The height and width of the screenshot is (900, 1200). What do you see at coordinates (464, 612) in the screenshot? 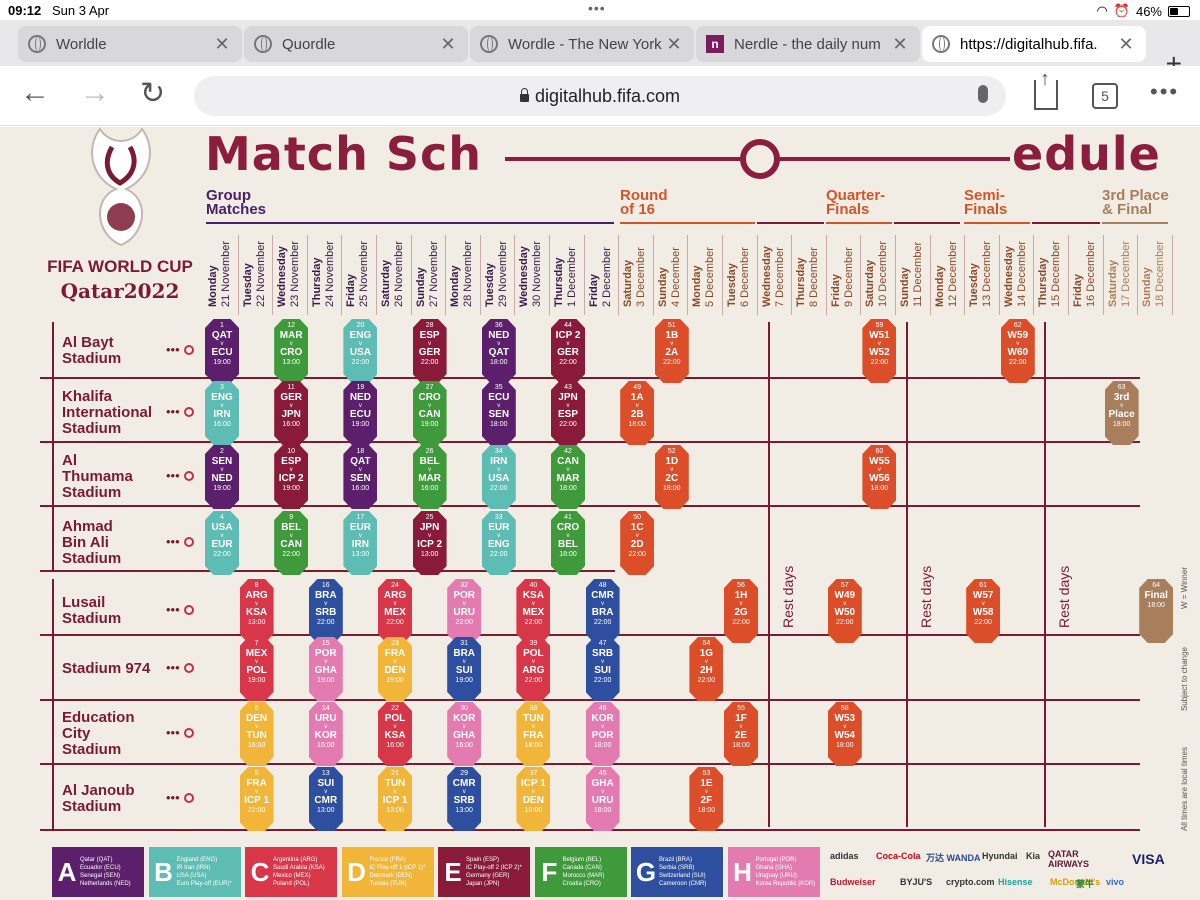
I see `match-team-2: URU` at bounding box center [464, 612].